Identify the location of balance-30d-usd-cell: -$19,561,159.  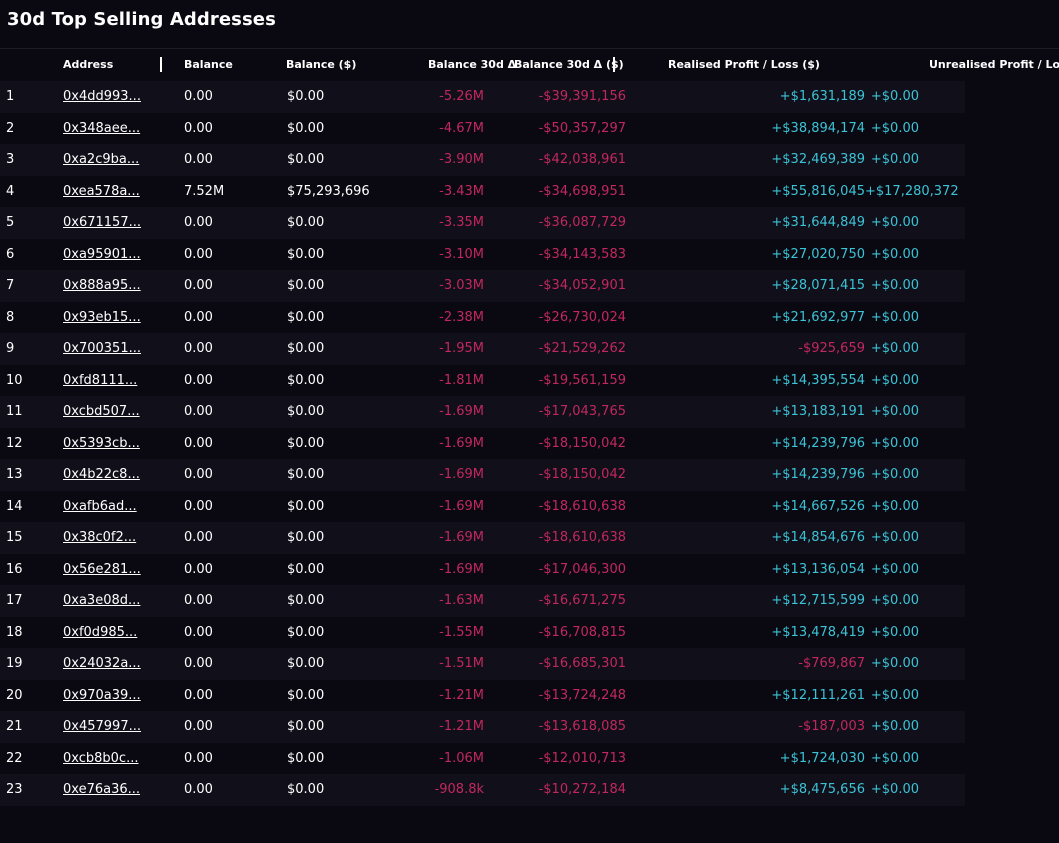
(582, 380).